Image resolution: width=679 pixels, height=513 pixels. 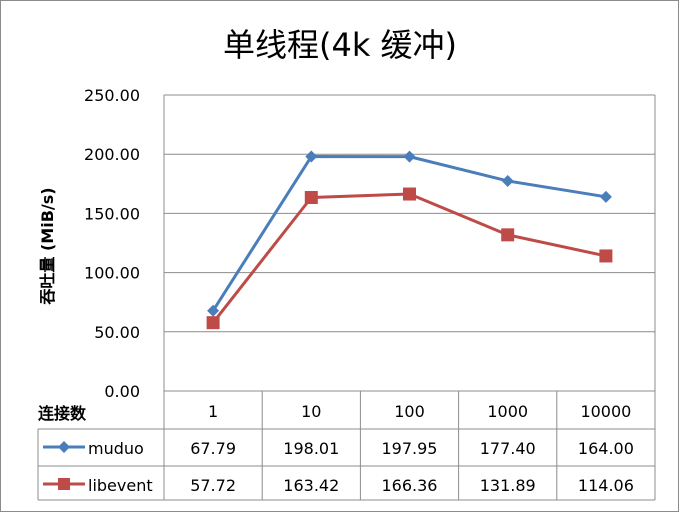 What do you see at coordinates (605, 411) in the screenshot?
I see `x-tick-label: 10000` at bounding box center [605, 411].